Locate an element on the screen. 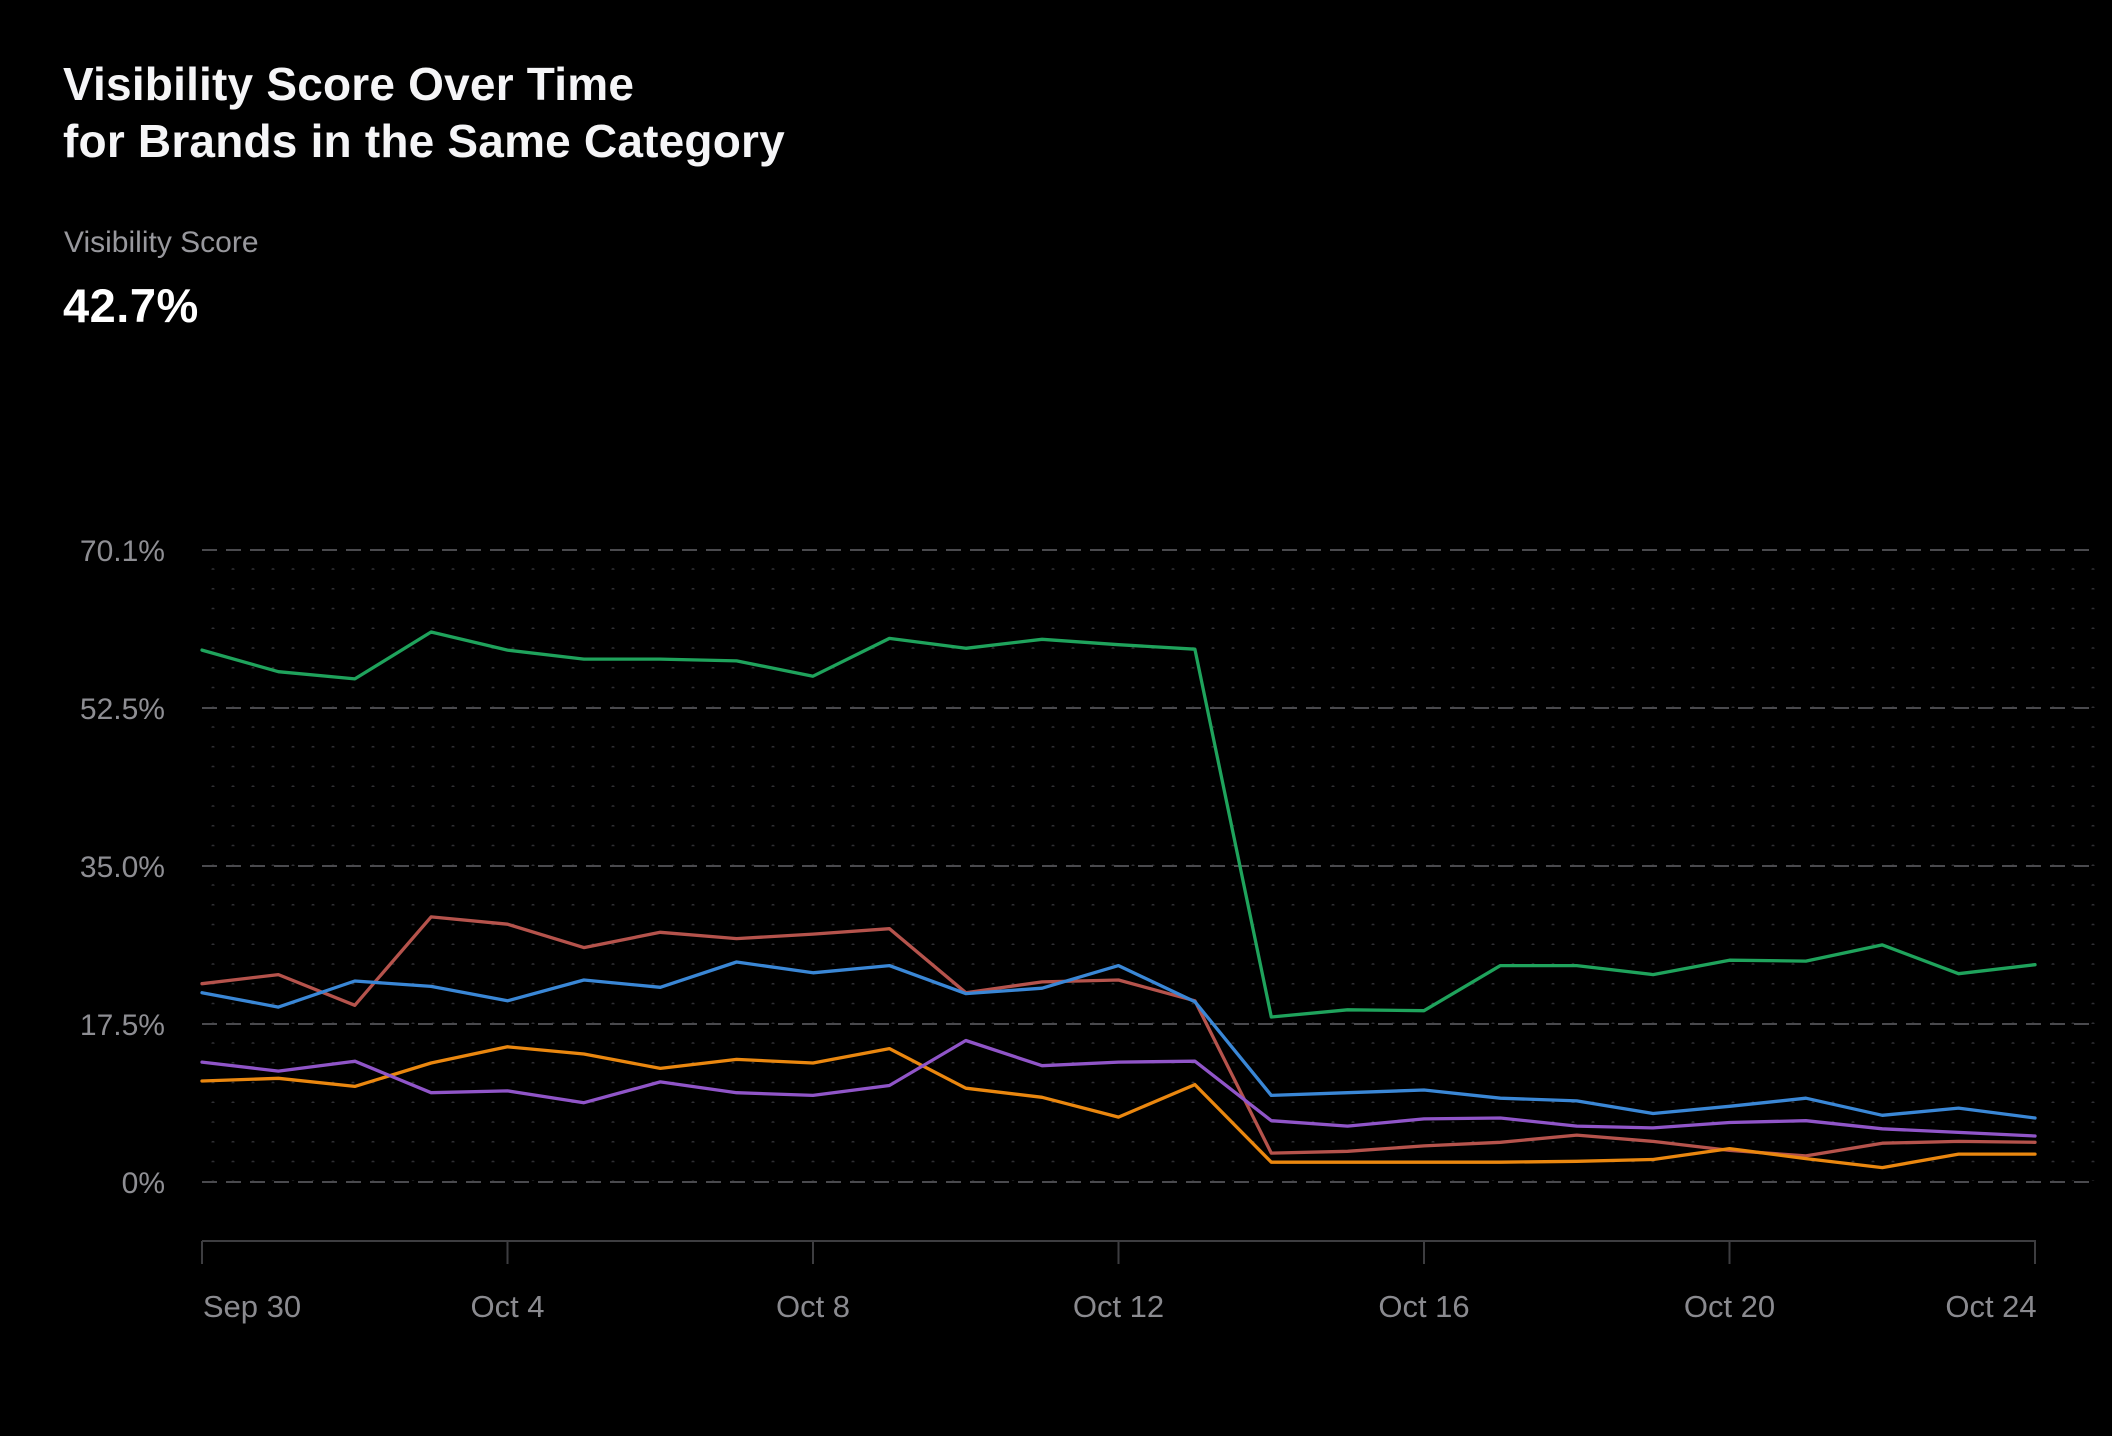 Image resolution: width=2112 pixels, height=1436 pixels. x-tick-label-oct4: Oct 4 is located at coordinates (507, 1306).